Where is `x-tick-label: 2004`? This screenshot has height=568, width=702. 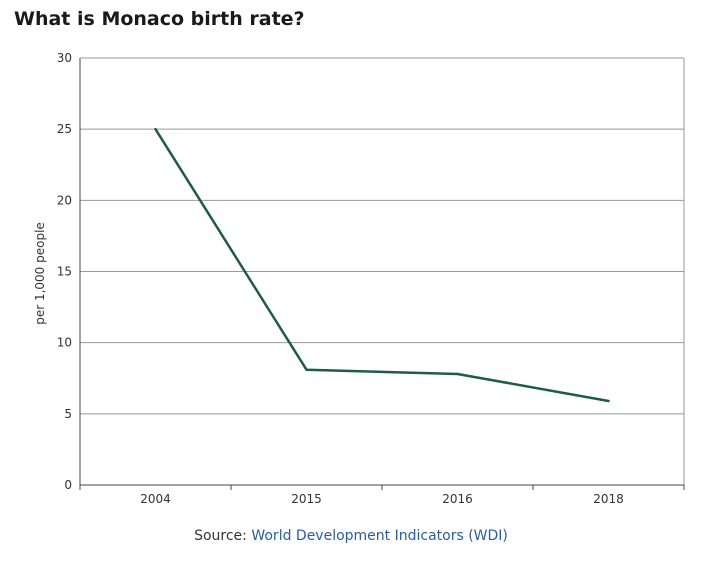
x-tick-label: 2004 is located at coordinates (155, 499).